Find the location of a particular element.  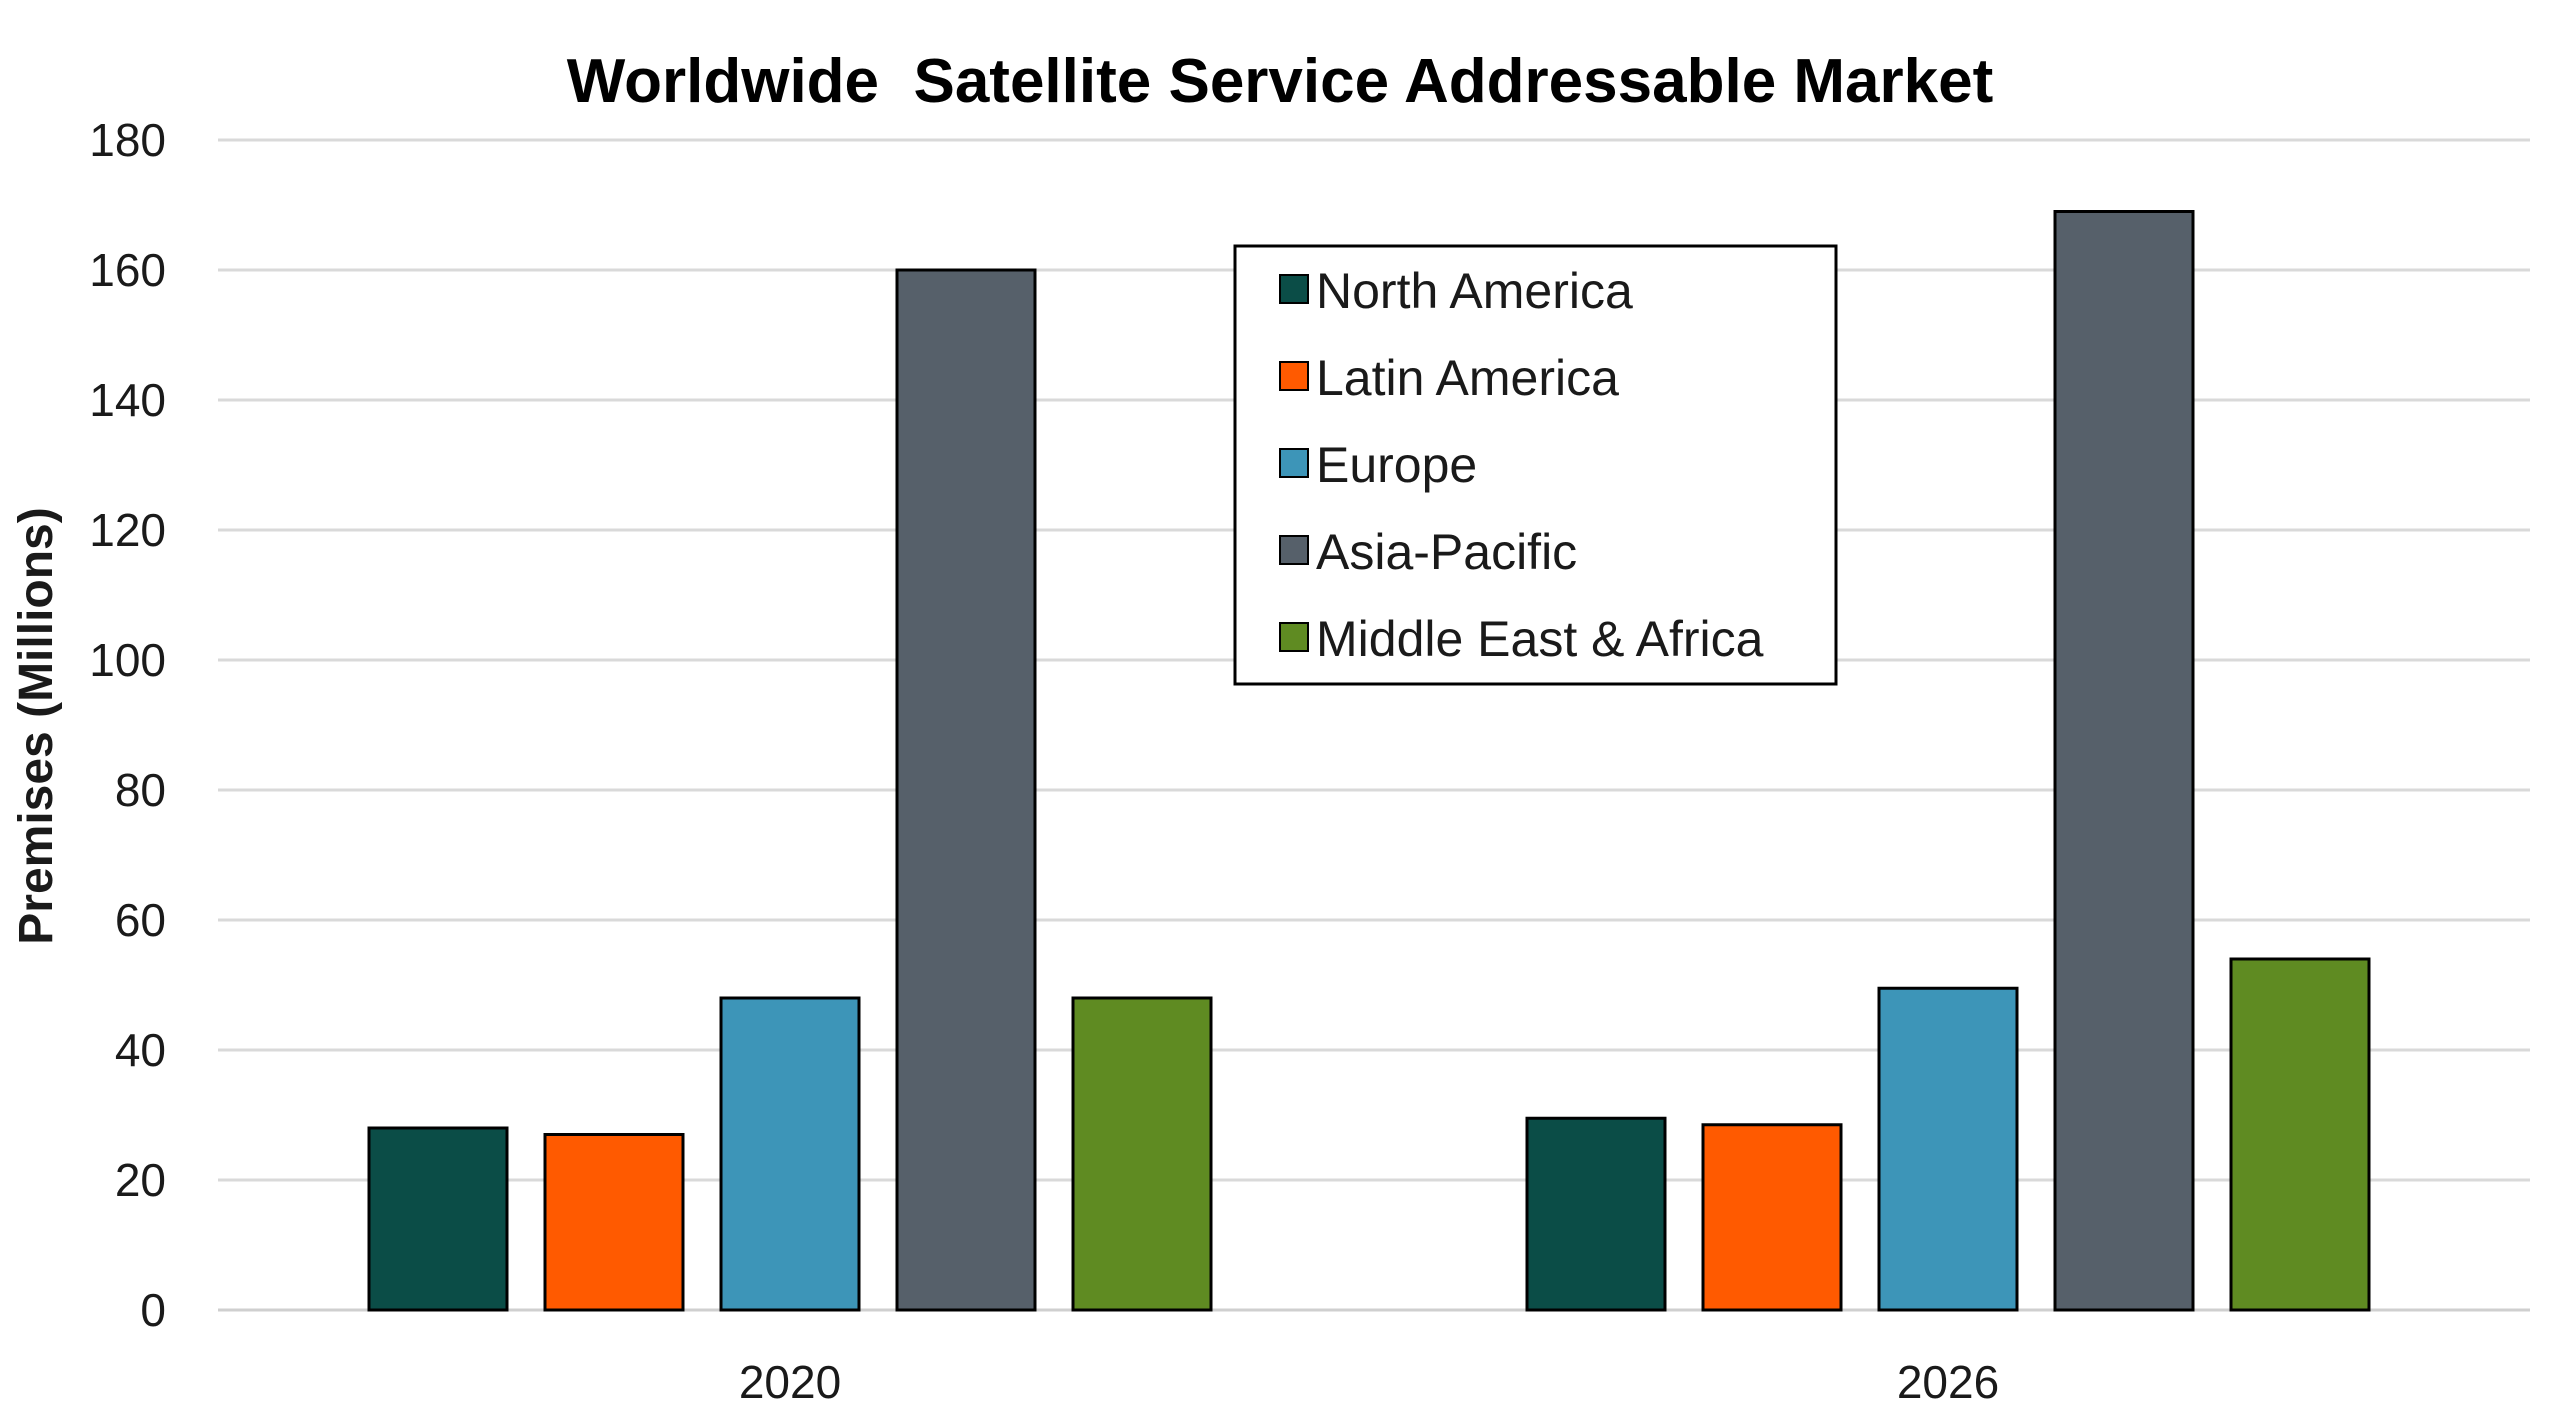

bar-asia-pacific-2020 is located at coordinates (966, 790).